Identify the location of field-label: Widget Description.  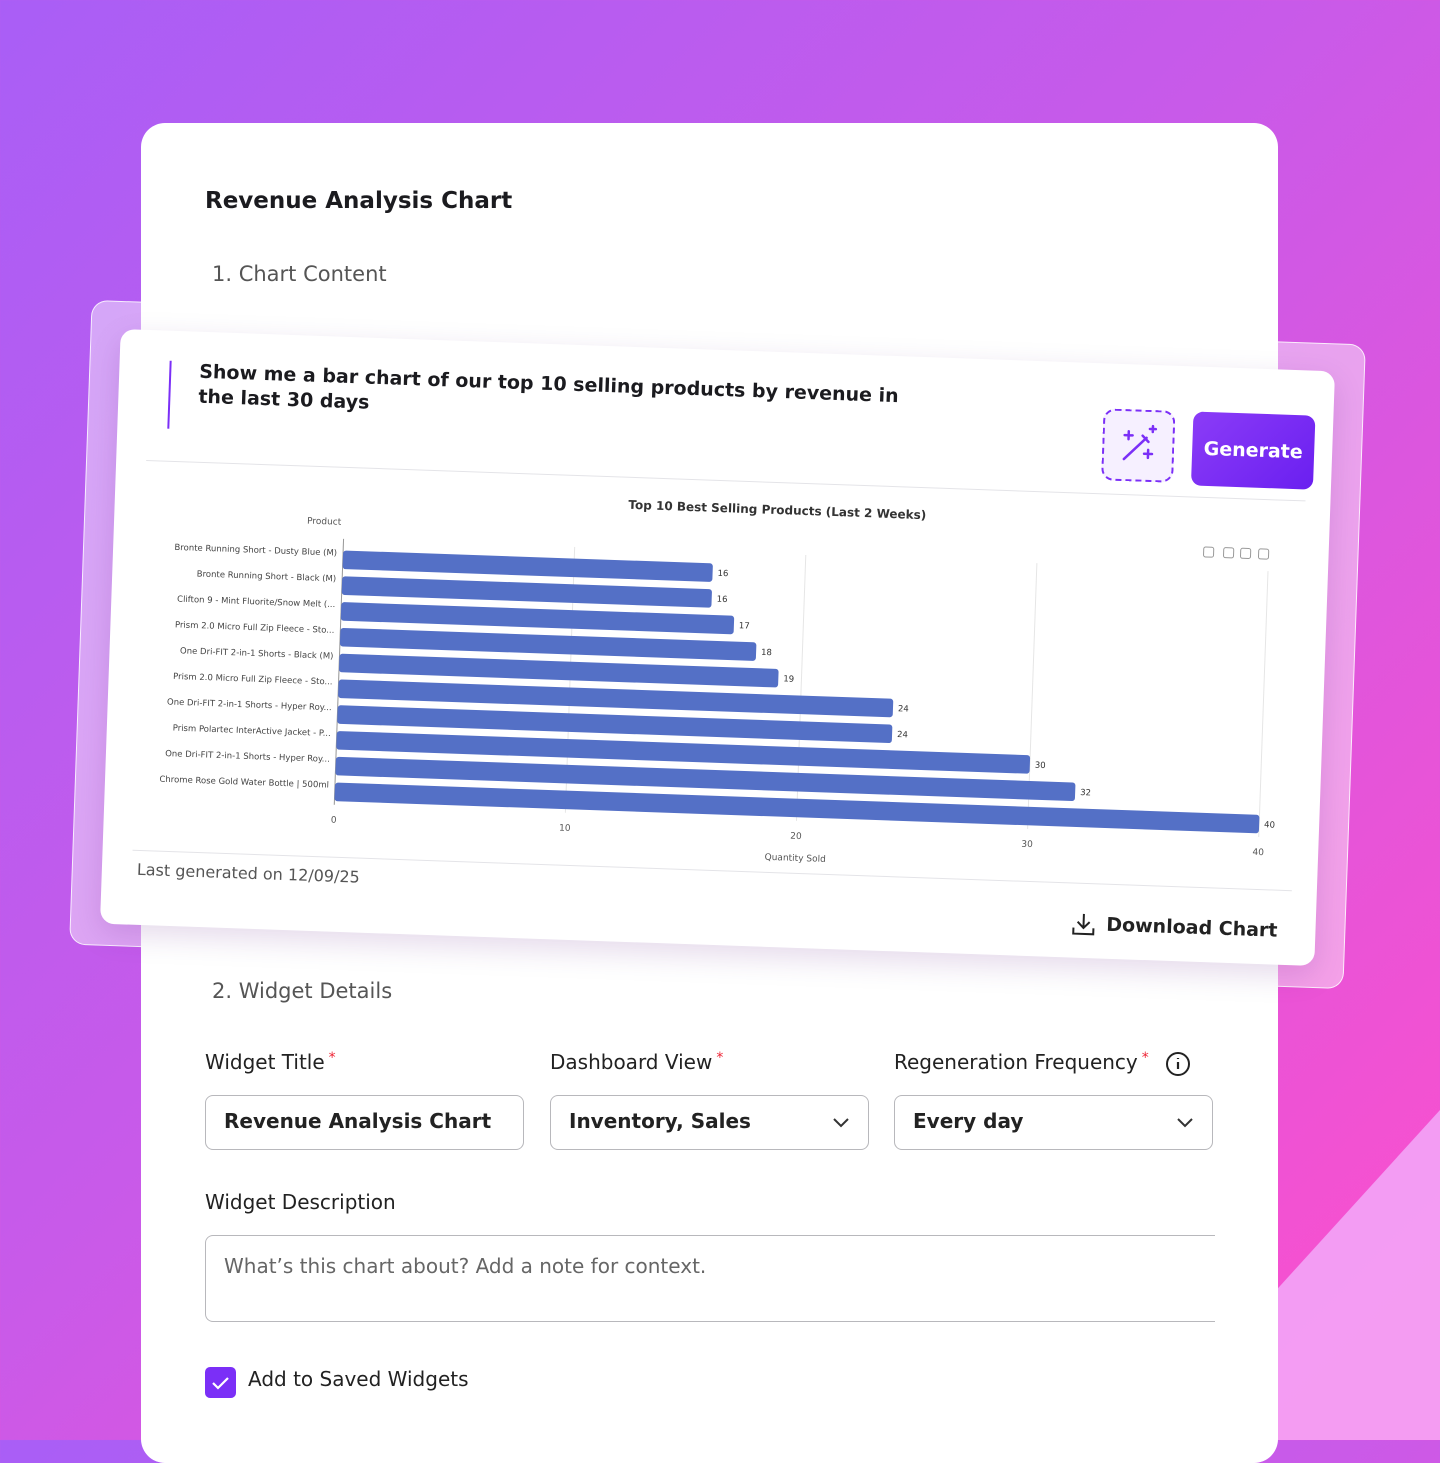
(300, 1202).